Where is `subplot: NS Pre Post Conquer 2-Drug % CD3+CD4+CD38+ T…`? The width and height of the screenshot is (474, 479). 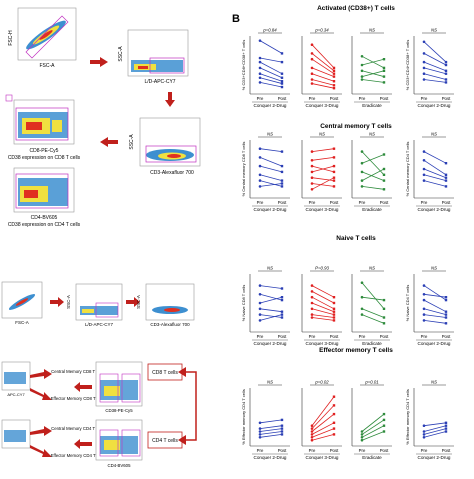 subplot: NS Pre Post Conquer 2-Drug % CD3+CD4+CD38+ T… is located at coordinates (429, 68).